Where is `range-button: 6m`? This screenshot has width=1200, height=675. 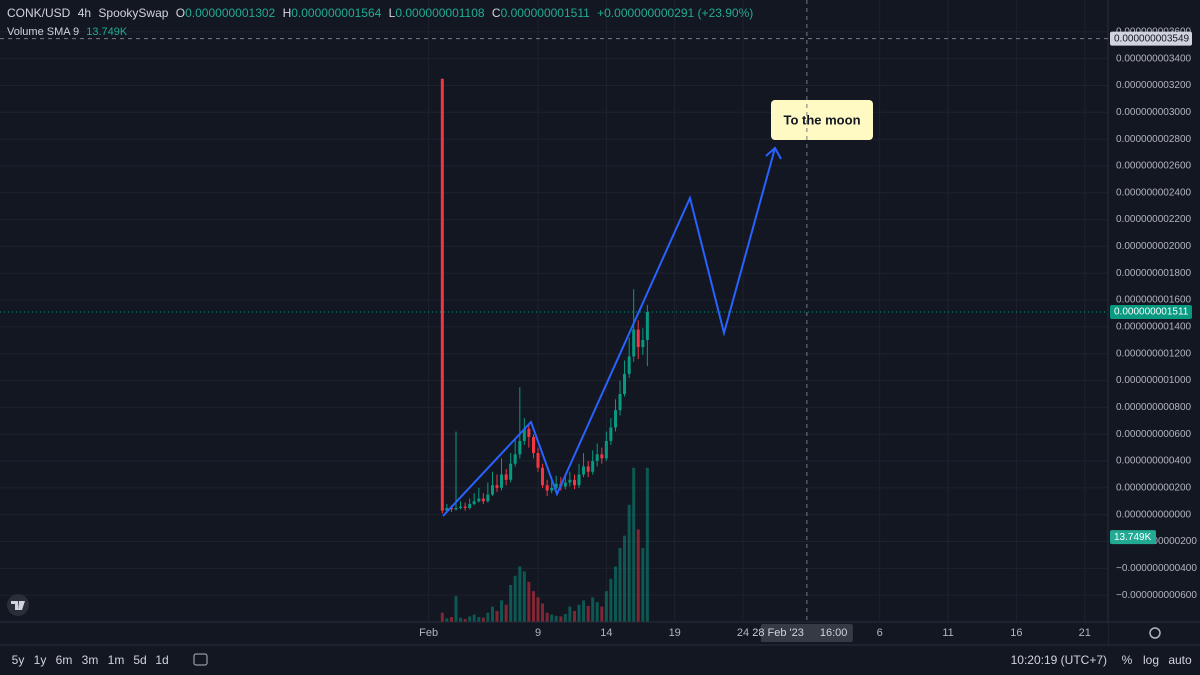
range-button: 6m is located at coordinates (64, 660).